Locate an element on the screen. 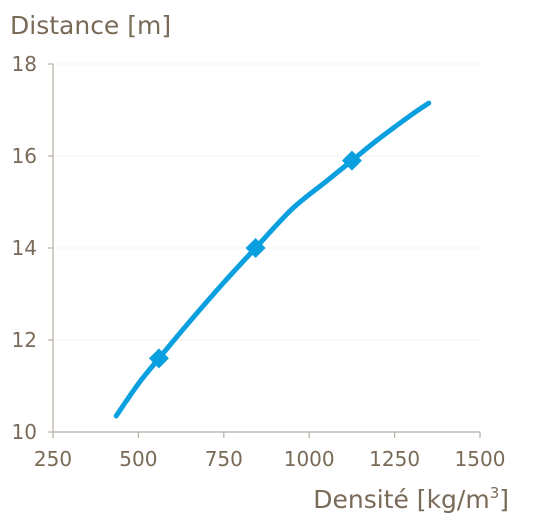  x-tick-label: 750 is located at coordinates (224, 459).